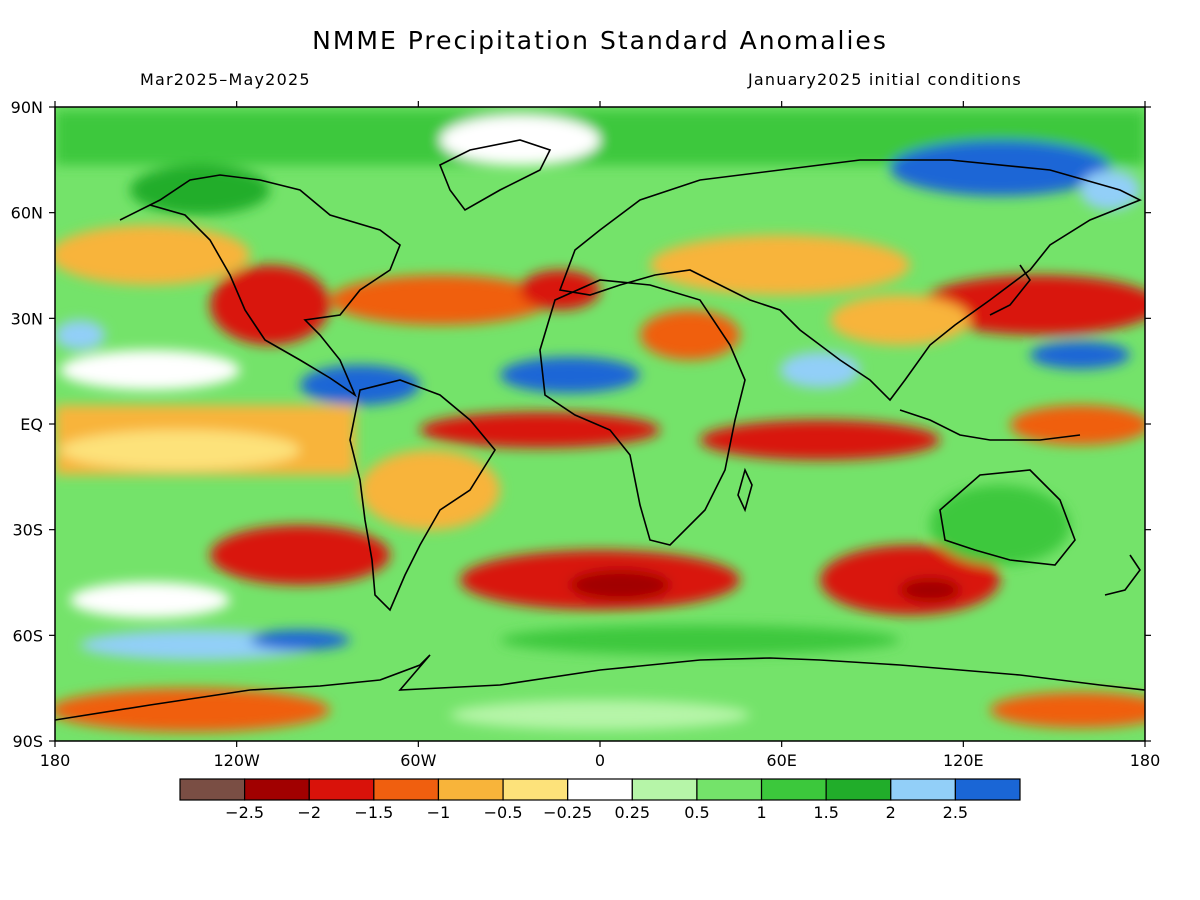 The height and width of the screenshot is (900, 1200). I want to click on lat-tick-label: 60N, so click(27, 213).